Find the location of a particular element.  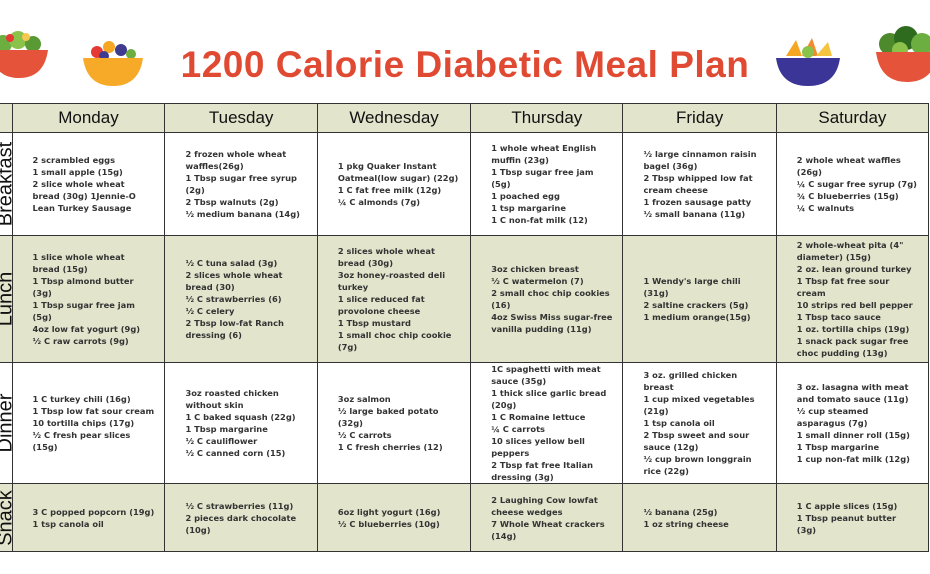

day-header-monday: Monday is located at coordinates (88, 118).